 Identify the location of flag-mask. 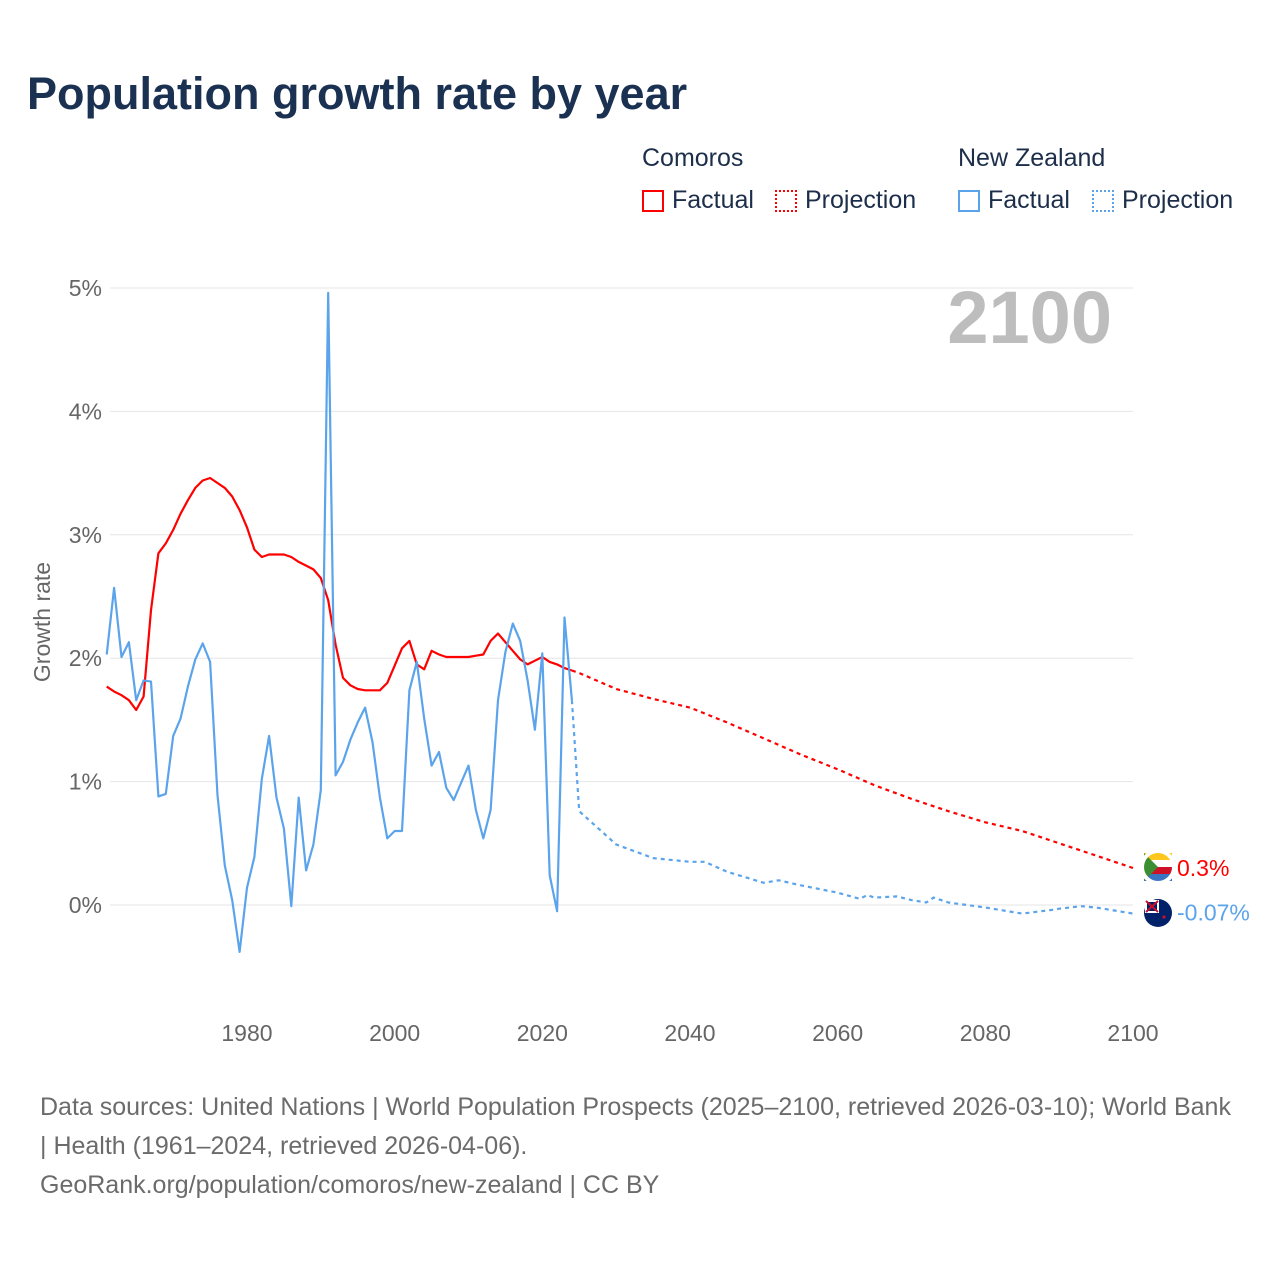
(1158, 867).